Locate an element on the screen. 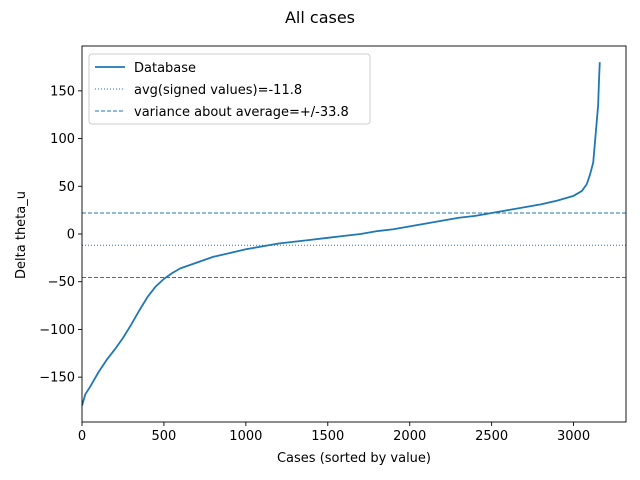 This screenshot has height=480, width=640. y-tick-label-0: 0 is located at coordinates (71, 235).